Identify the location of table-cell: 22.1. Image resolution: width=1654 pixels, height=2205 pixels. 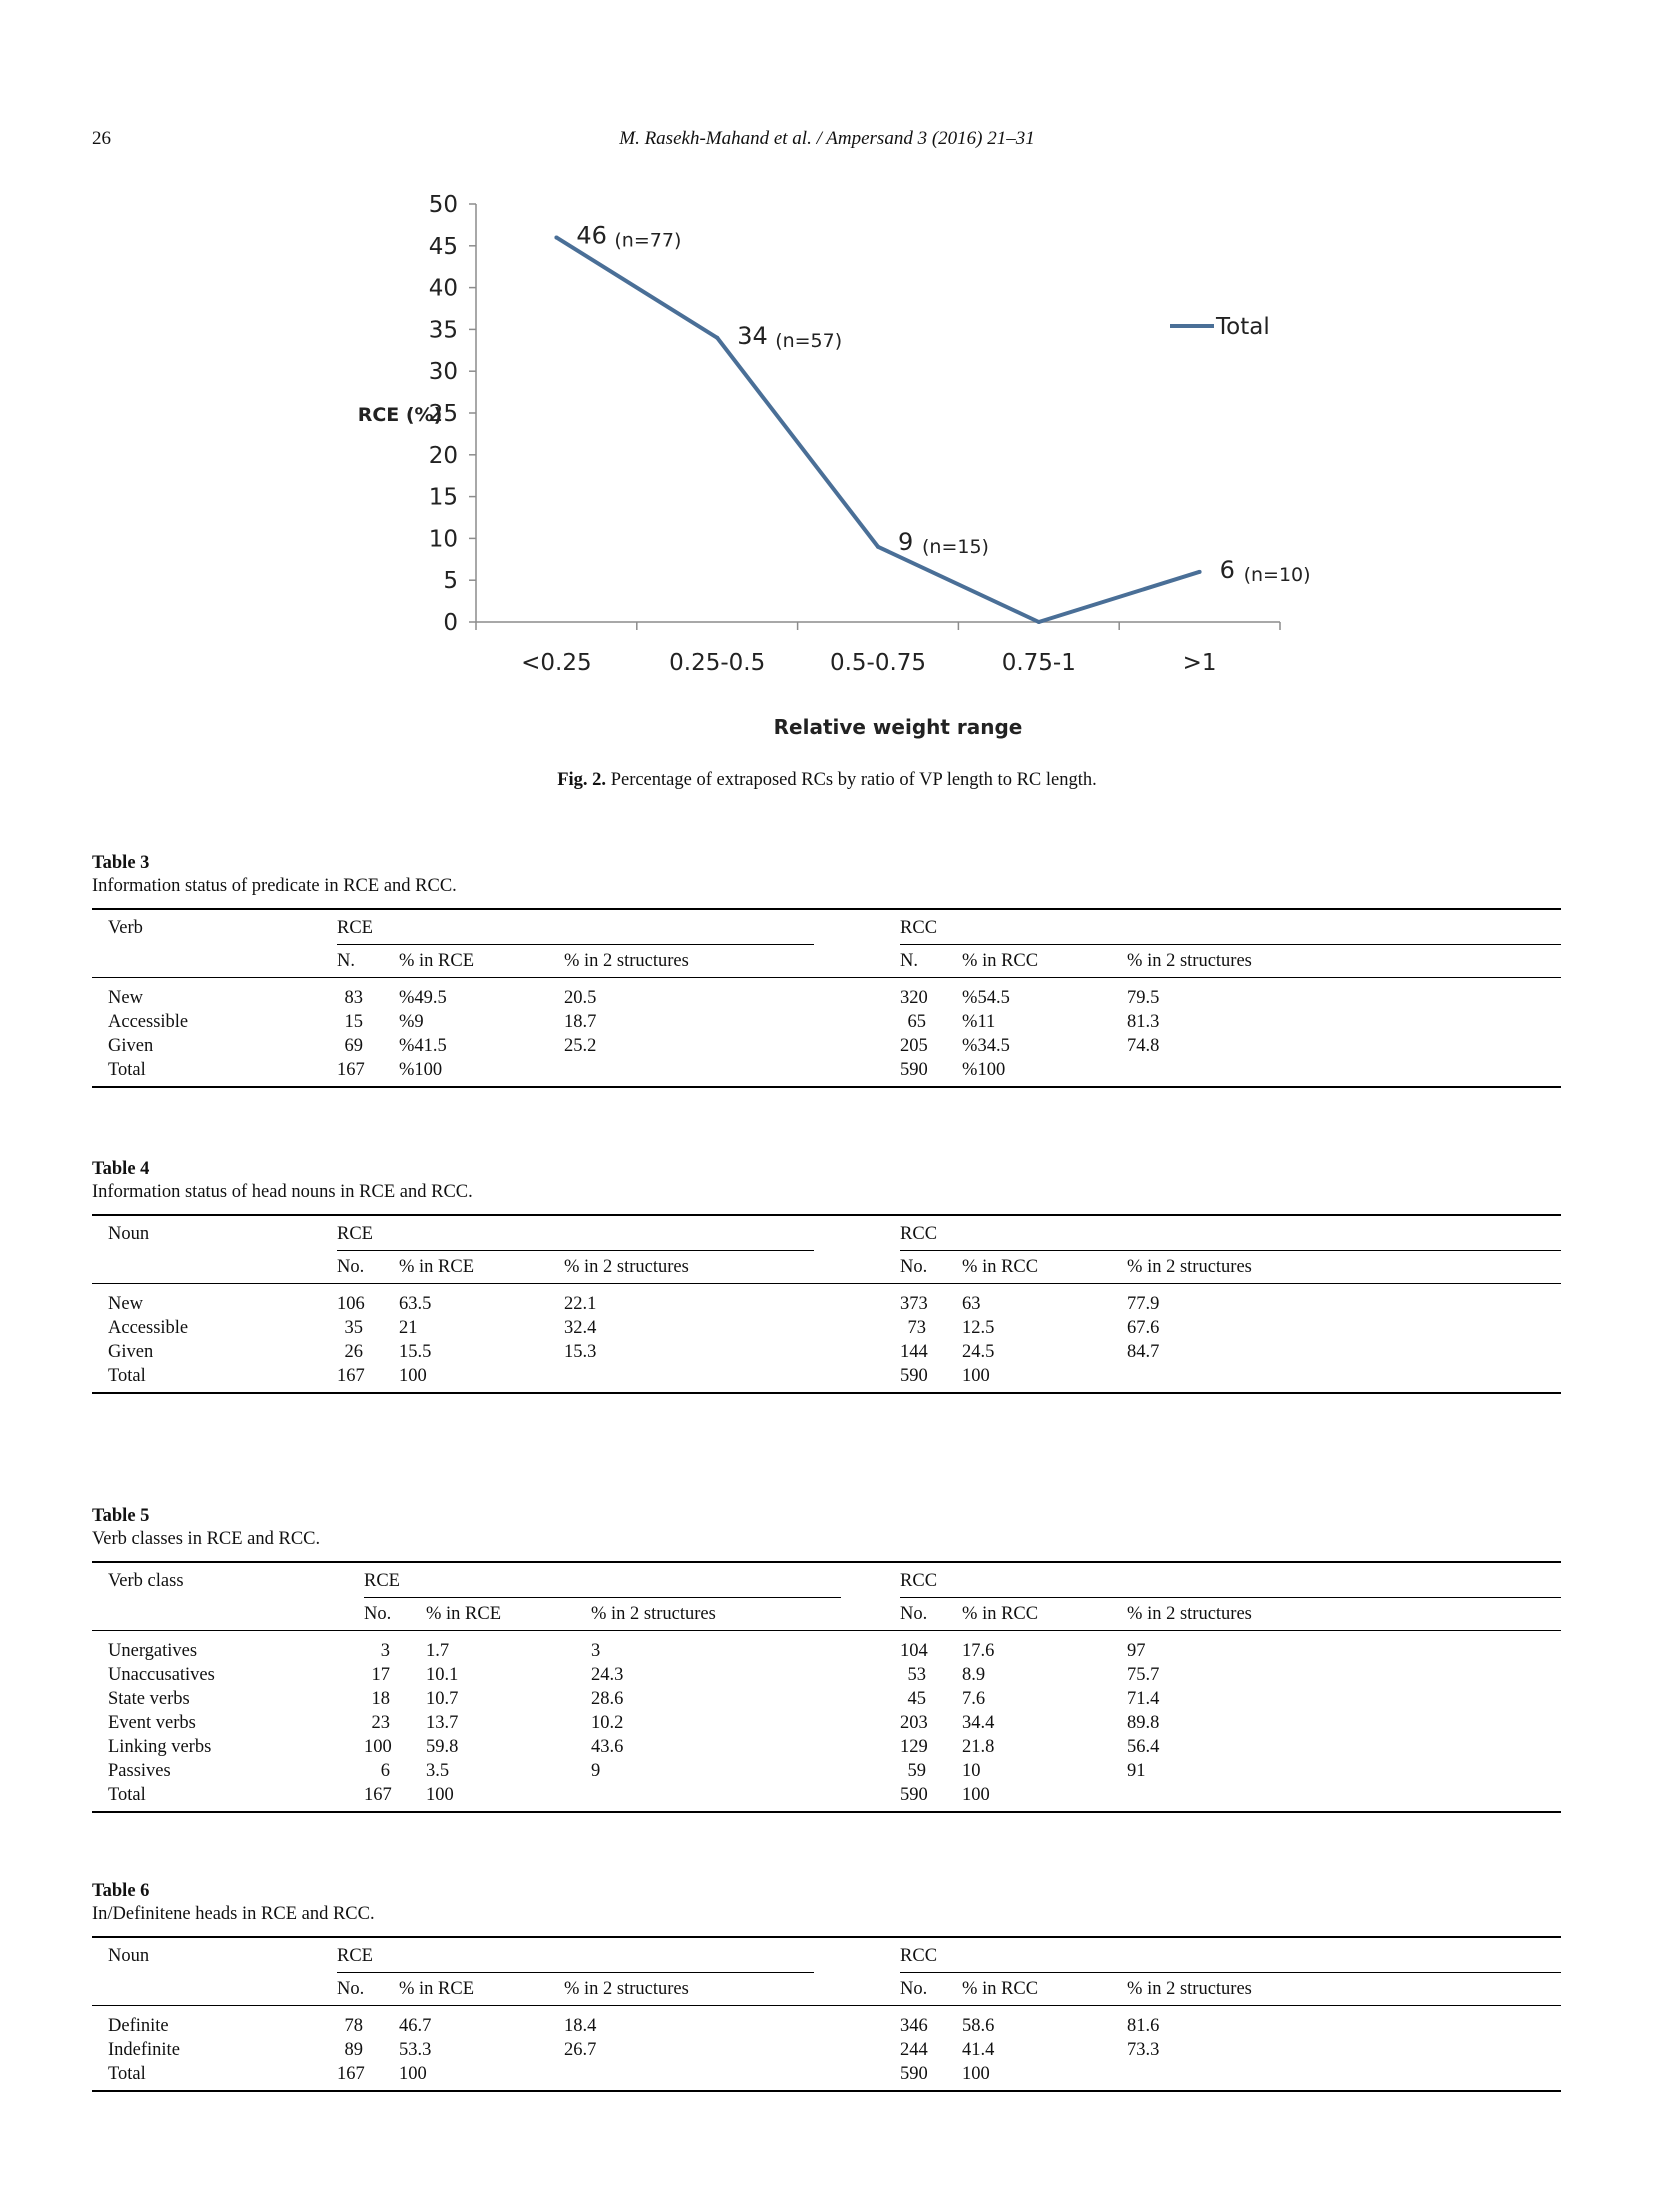
(580, 1304).